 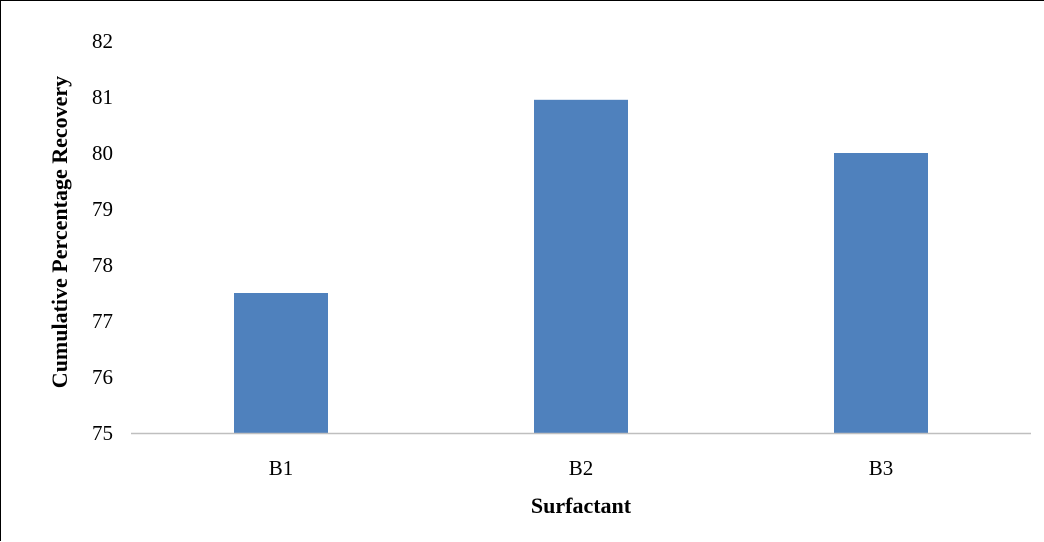 I want to click on y-tick-label: 75, so click(x=102, y=433).